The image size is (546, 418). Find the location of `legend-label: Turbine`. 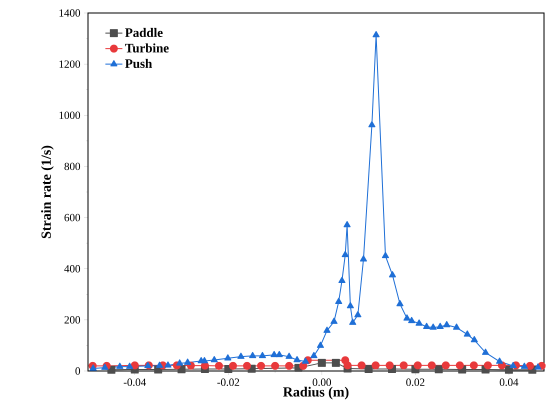

legend-label: Turbine is located at coordinates (147, 48).